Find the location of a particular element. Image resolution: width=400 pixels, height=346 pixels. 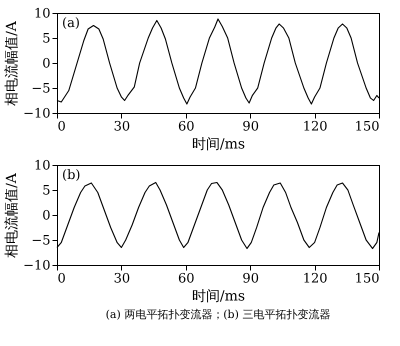

text: (a) 两电平拓扑变流器；(b) 三电平拓扑变流器 is located at coordinates (218, 314).